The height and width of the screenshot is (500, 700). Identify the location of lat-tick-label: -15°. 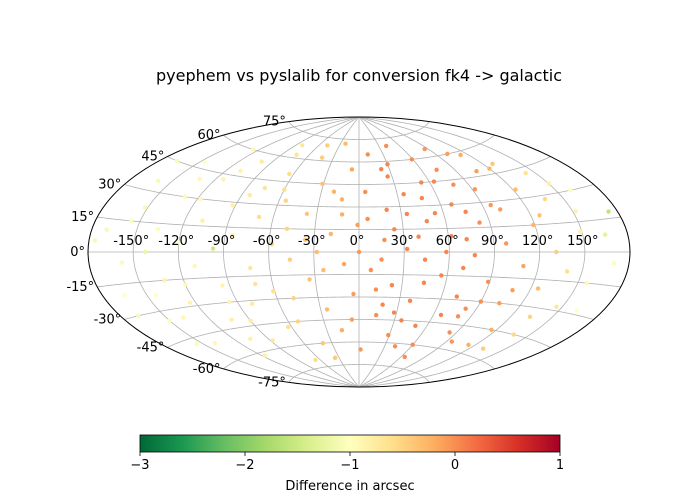
(80, 287).